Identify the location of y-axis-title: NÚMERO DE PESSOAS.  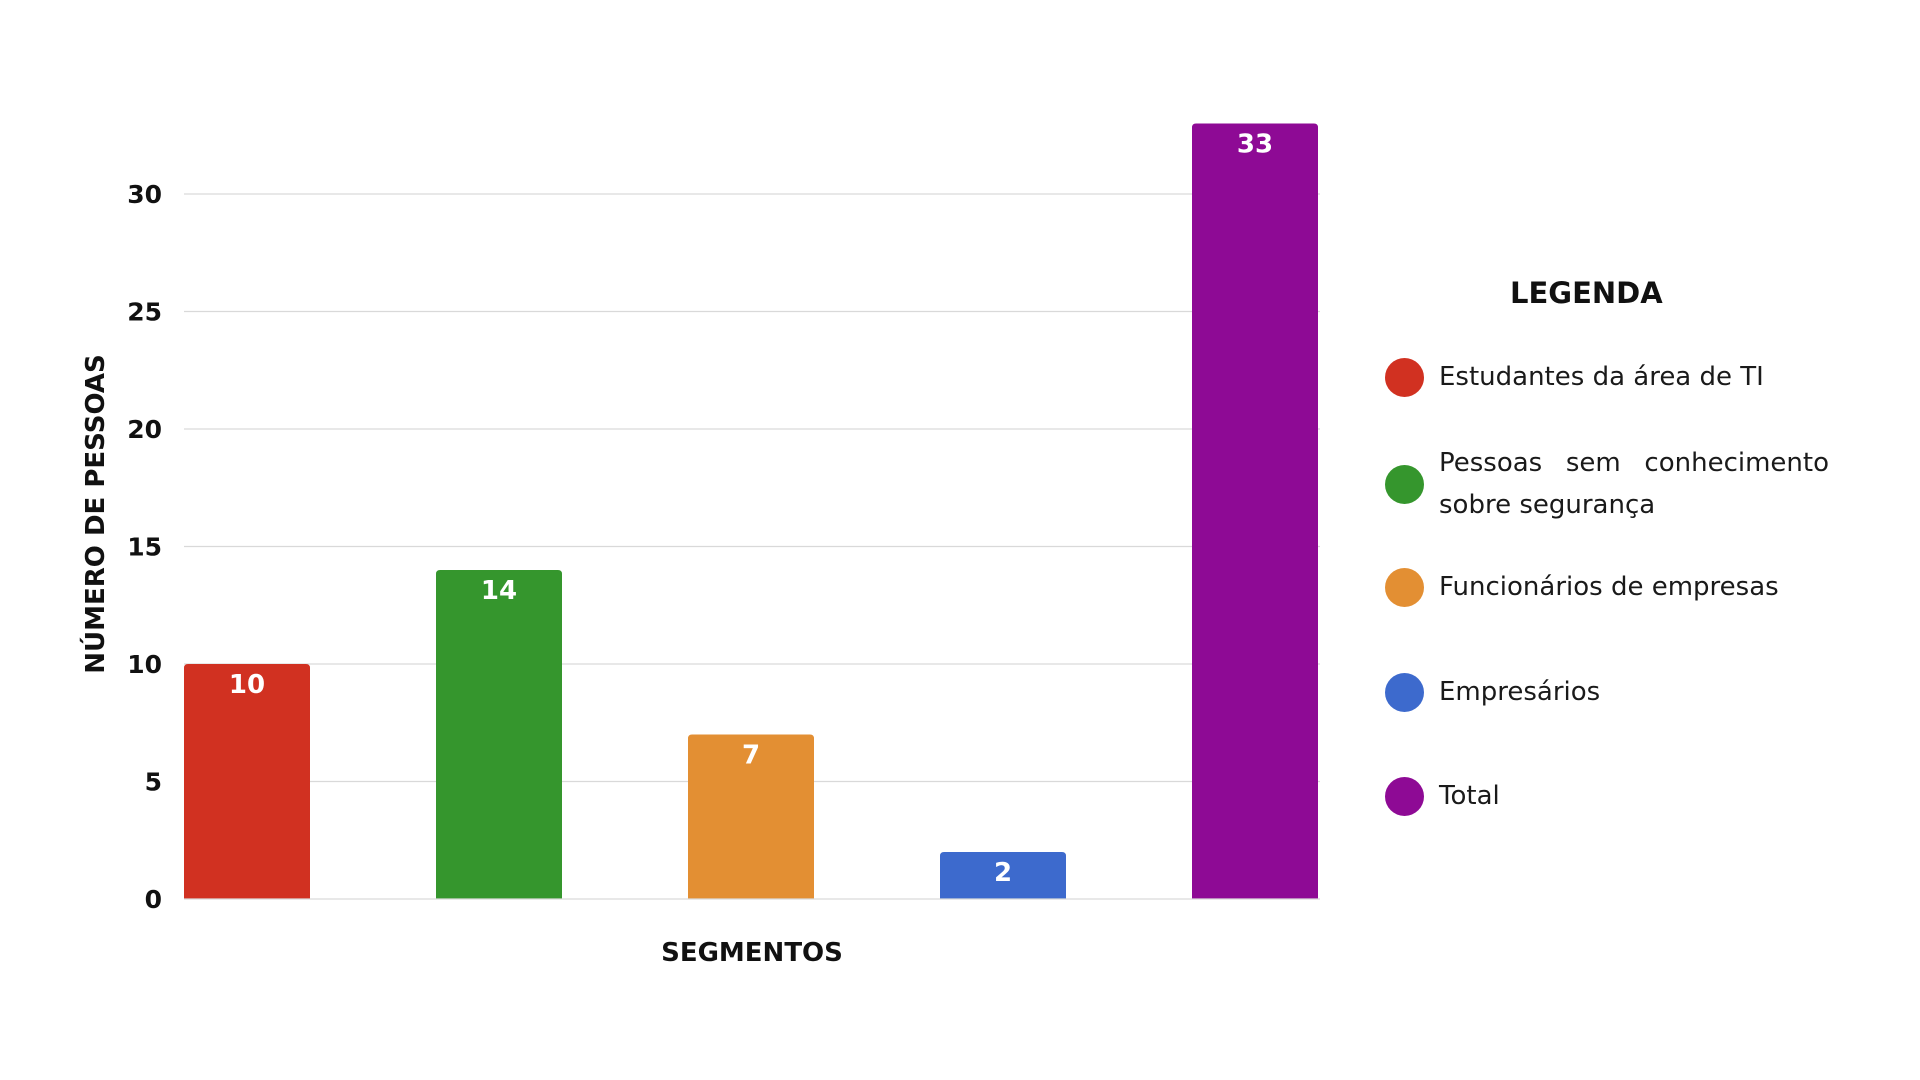
(95, 513).